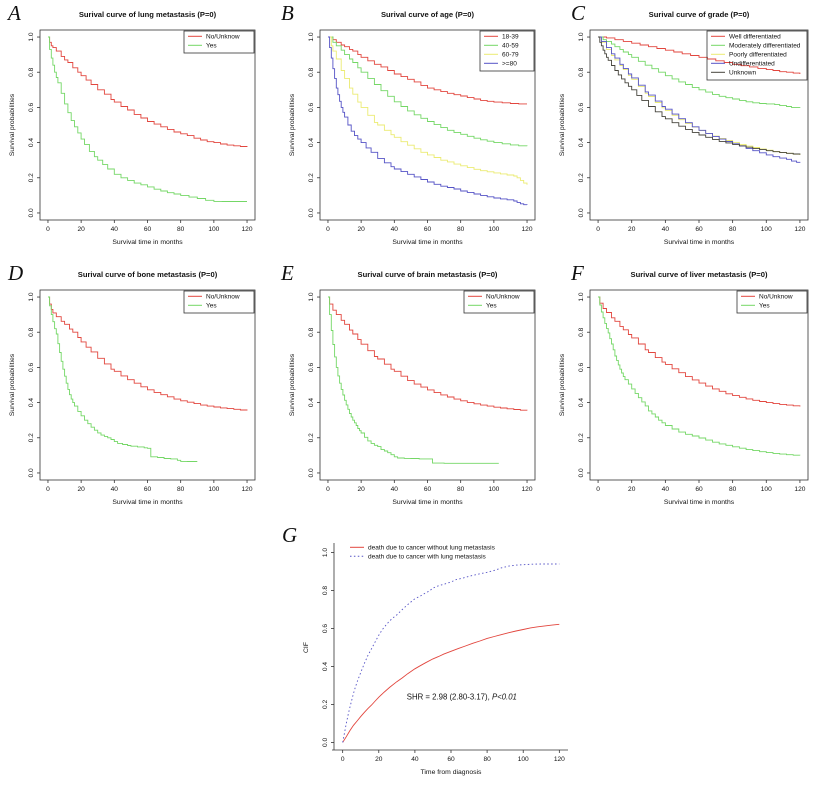 The image size is (826, 794). What do you see at coordinates (289, 535) in the screenshot?
I see `panel-letter-G: G` at bounding box center [289, 535].